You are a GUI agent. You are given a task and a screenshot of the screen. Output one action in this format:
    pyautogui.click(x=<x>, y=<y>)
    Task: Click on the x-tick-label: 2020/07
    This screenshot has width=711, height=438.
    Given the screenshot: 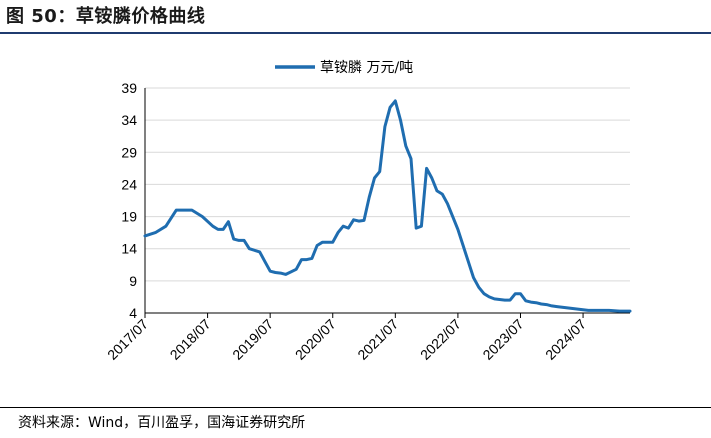 What is the action you would take?
    pyautogui.click(x=315, y=339)
    